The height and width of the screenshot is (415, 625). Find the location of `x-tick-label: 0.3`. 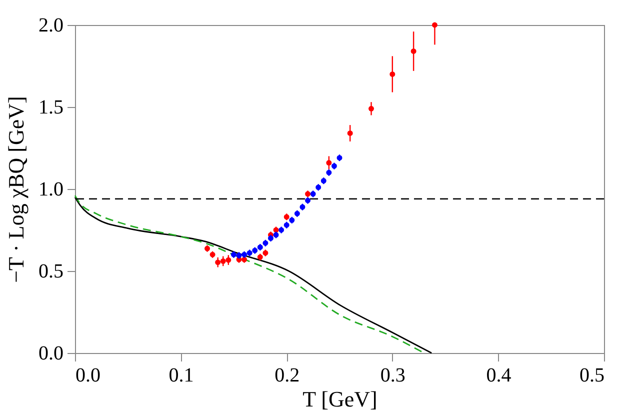

x-tick-label: 0.3 is located at coordinates (393, 375).